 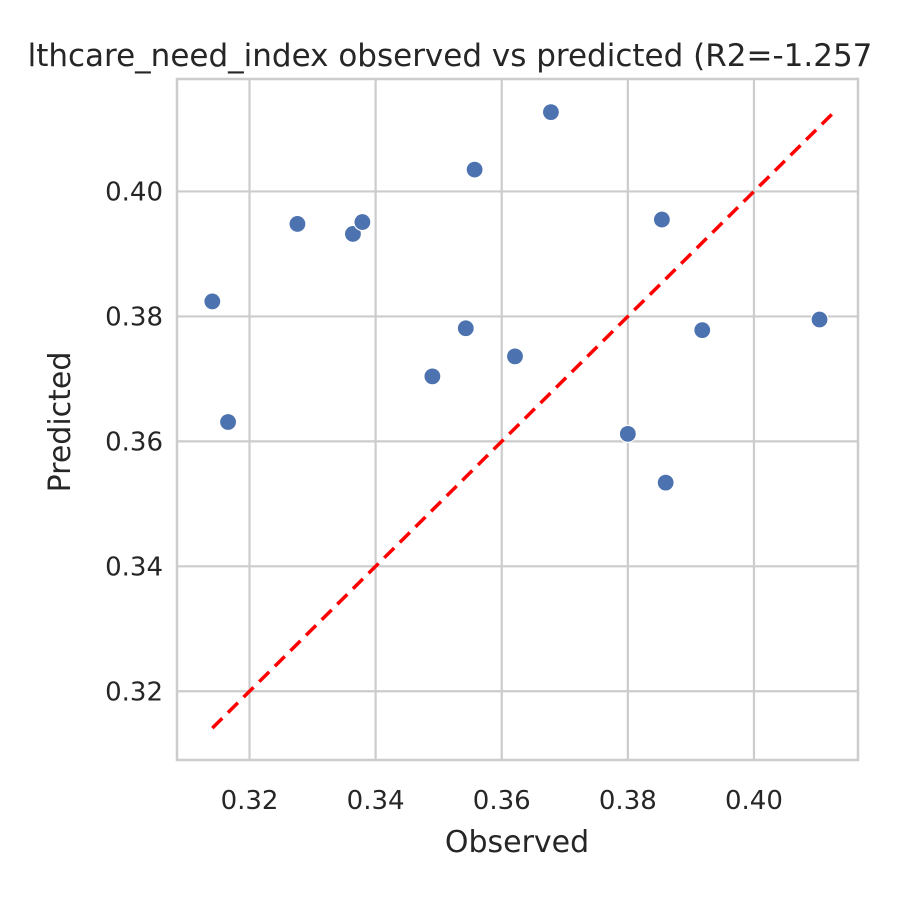 What do you see at coordinates (134, 317) in the screenshot?
I see `y-tick-label: 0.38` at bounding box center [134, 317].